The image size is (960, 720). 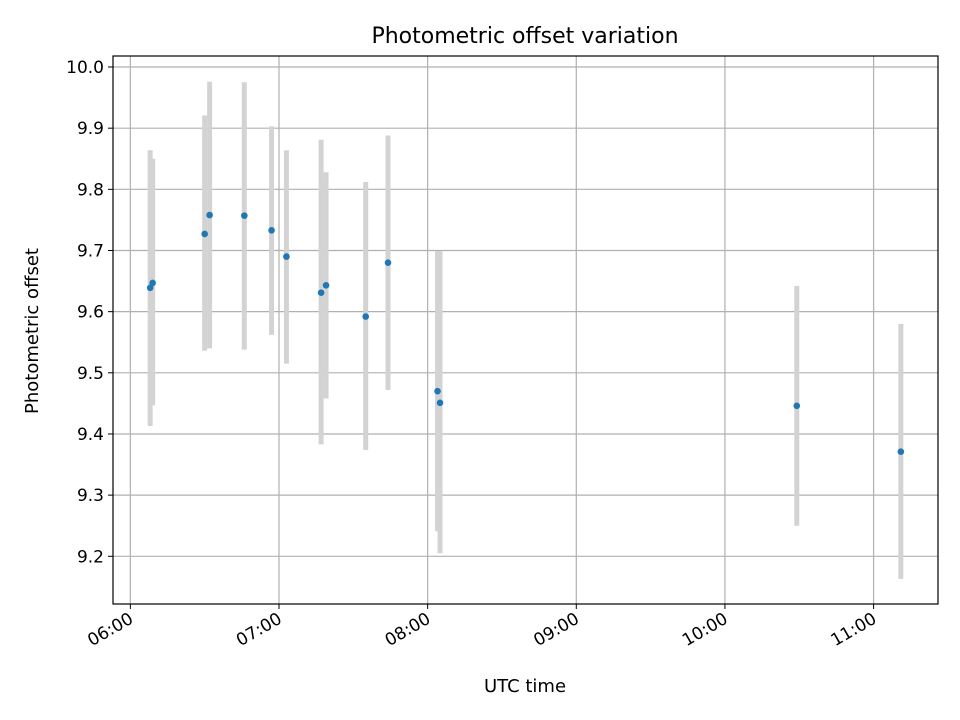 What do you see at coordinates (482, 627) in the screenshot?
I see `x-axis-ticks: 06:00 07:00 08:00 09:00 10:00 11:00` at bounding box center [482, 627].